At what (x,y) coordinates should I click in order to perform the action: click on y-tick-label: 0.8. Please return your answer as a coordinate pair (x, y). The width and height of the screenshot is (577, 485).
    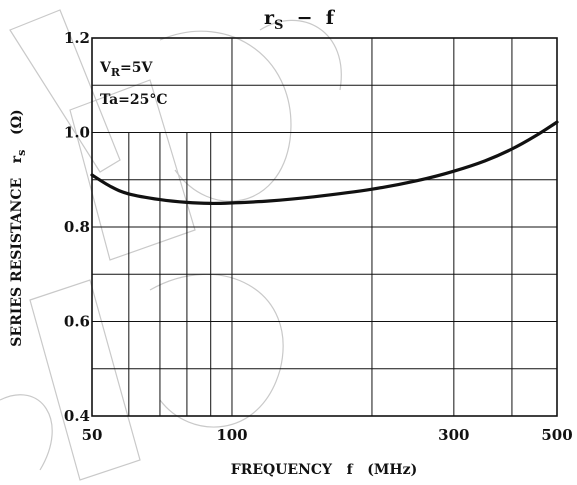
    Looking at the image, I should click on (77, 227).